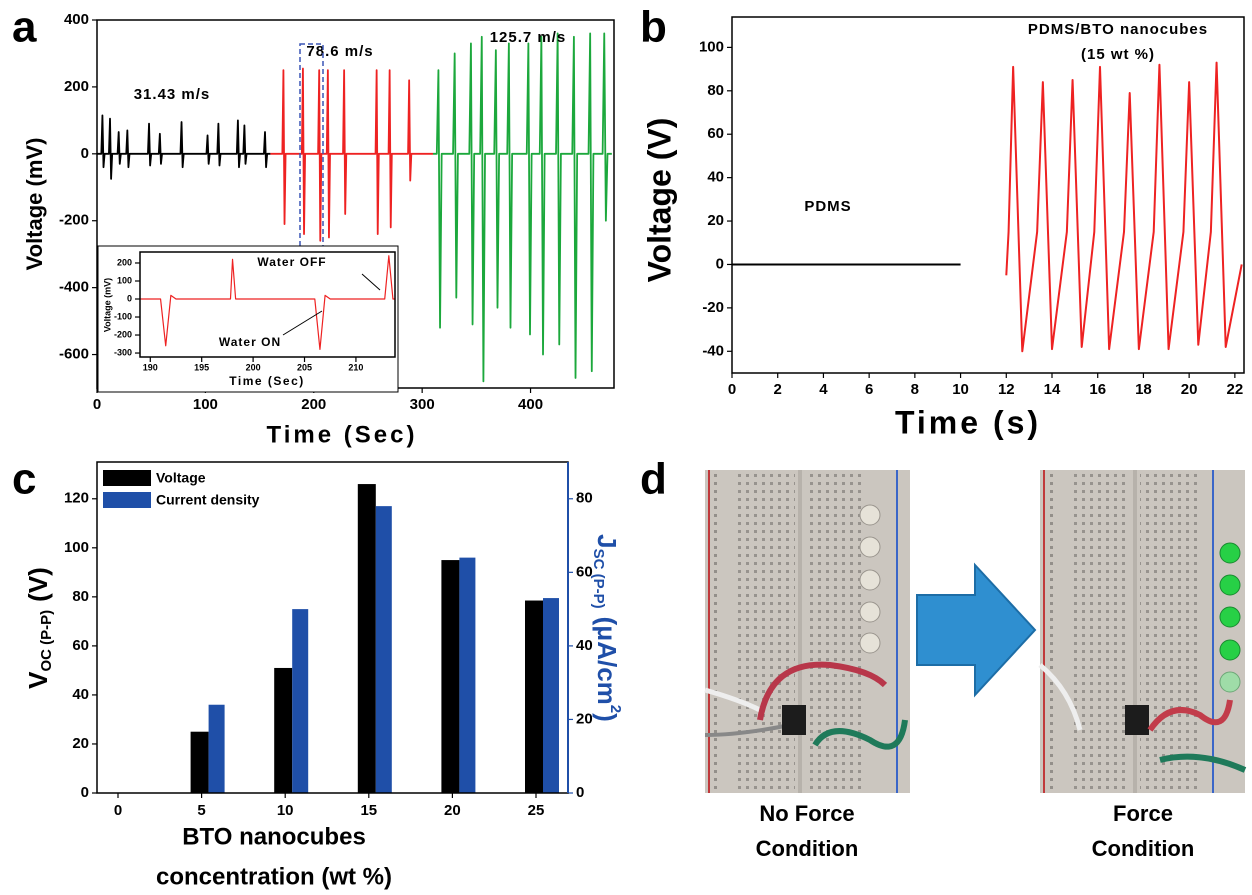 The height and width of the screenshot is (895, 1252). Describe the element at coordinates (76, 19) in the screenshot. I see `y-tick-label: 400` at that location.